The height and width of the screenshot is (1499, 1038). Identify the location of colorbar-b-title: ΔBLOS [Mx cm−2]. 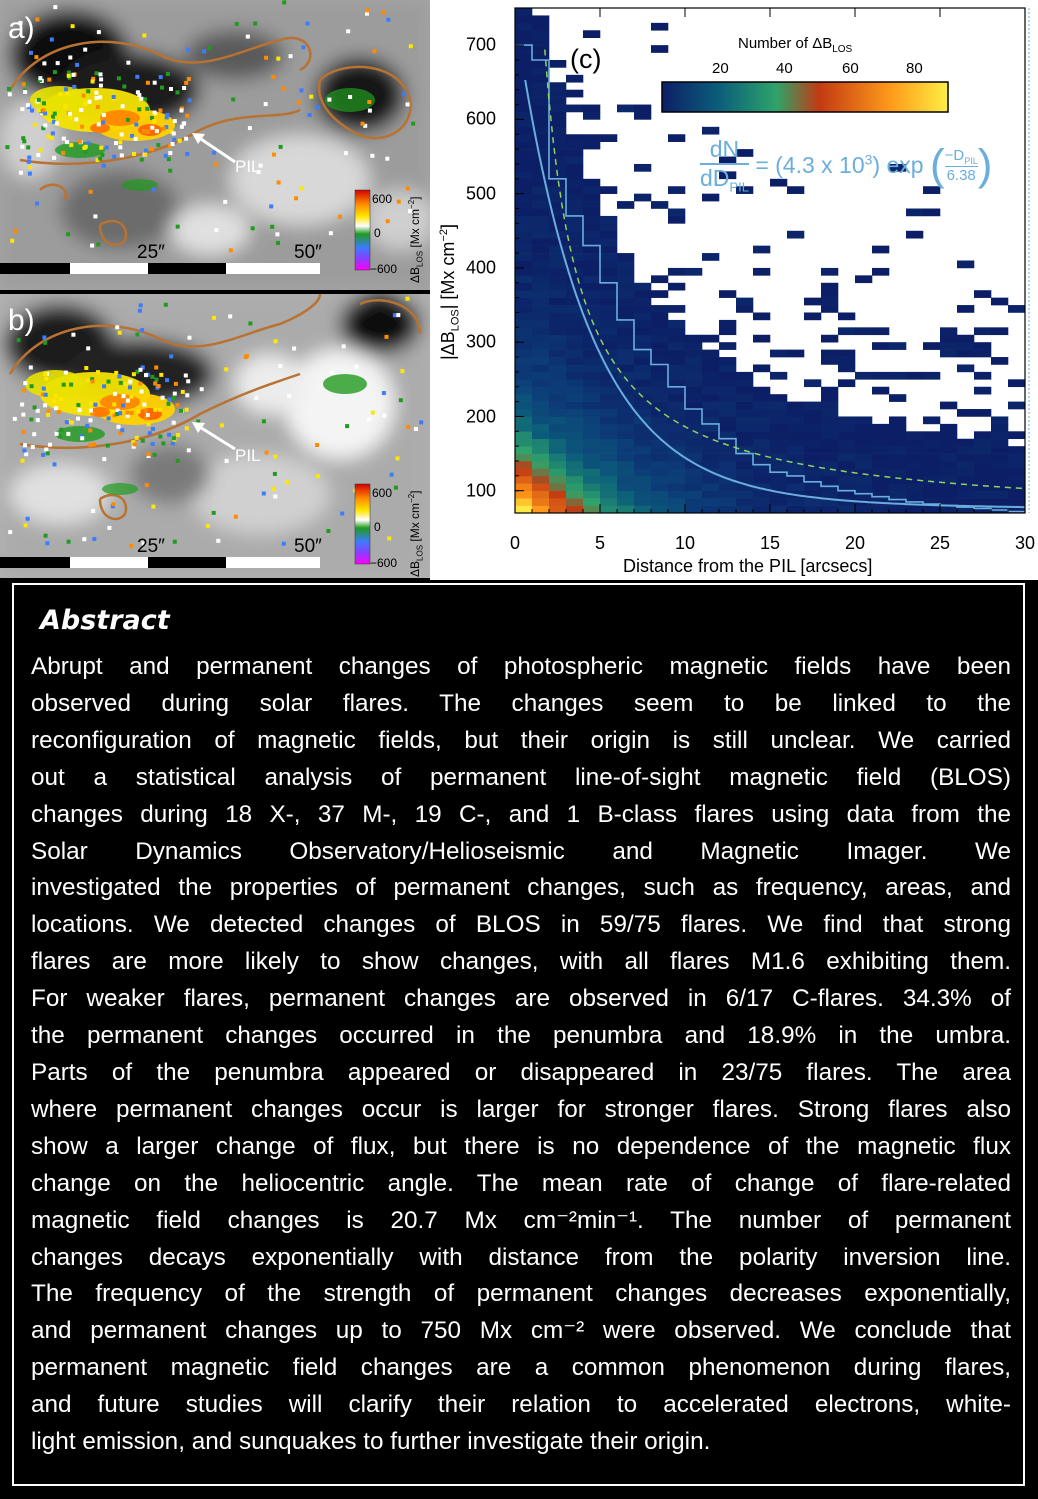
(416, 533).